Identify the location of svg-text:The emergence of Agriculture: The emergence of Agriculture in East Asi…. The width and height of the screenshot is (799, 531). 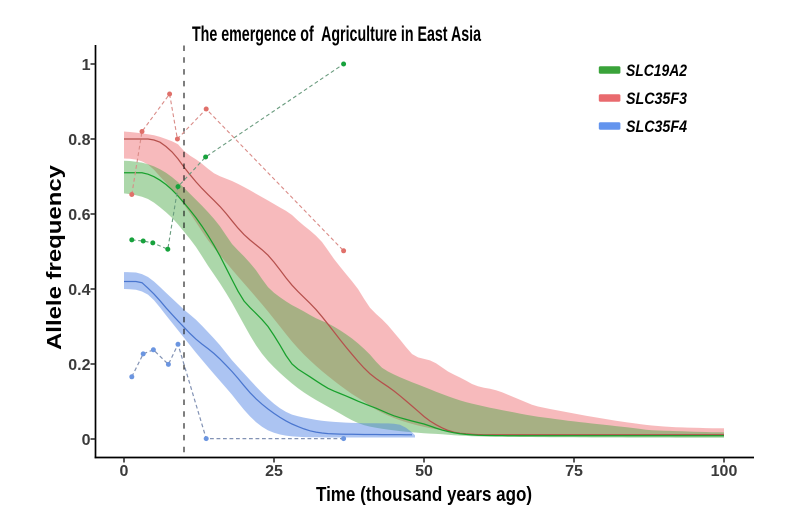
(336, 34).